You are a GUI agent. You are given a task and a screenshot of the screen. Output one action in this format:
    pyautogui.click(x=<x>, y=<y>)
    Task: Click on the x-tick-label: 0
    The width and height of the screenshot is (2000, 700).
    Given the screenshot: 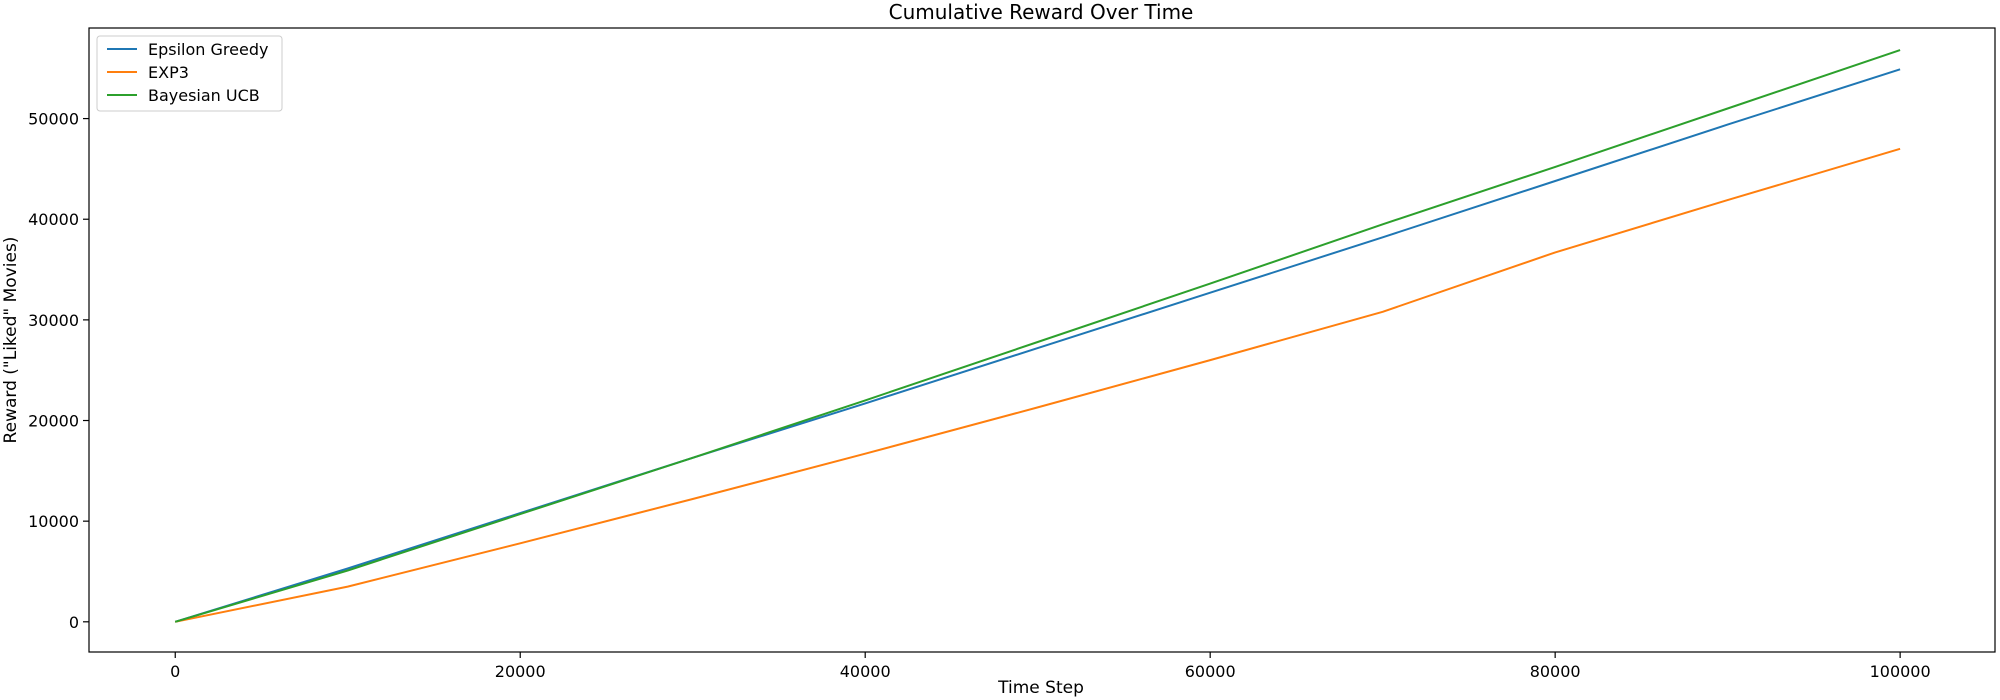 What is the action you would take?
    pyautogui.click(x=175, y=671)
    